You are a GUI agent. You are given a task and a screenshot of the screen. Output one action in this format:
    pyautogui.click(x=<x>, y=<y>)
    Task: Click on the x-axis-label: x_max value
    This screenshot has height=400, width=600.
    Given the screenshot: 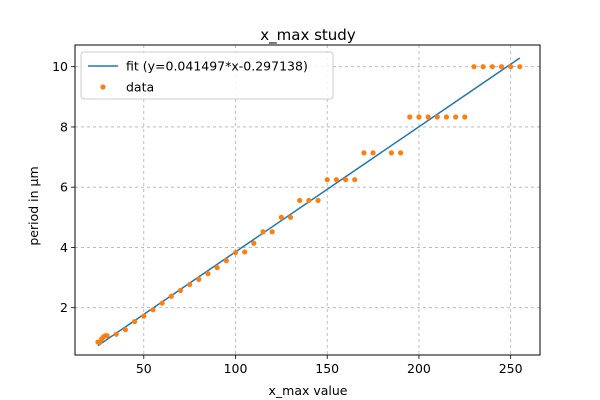 What is the action you would take?
    pyautogui.click(x=308, y=390)
    